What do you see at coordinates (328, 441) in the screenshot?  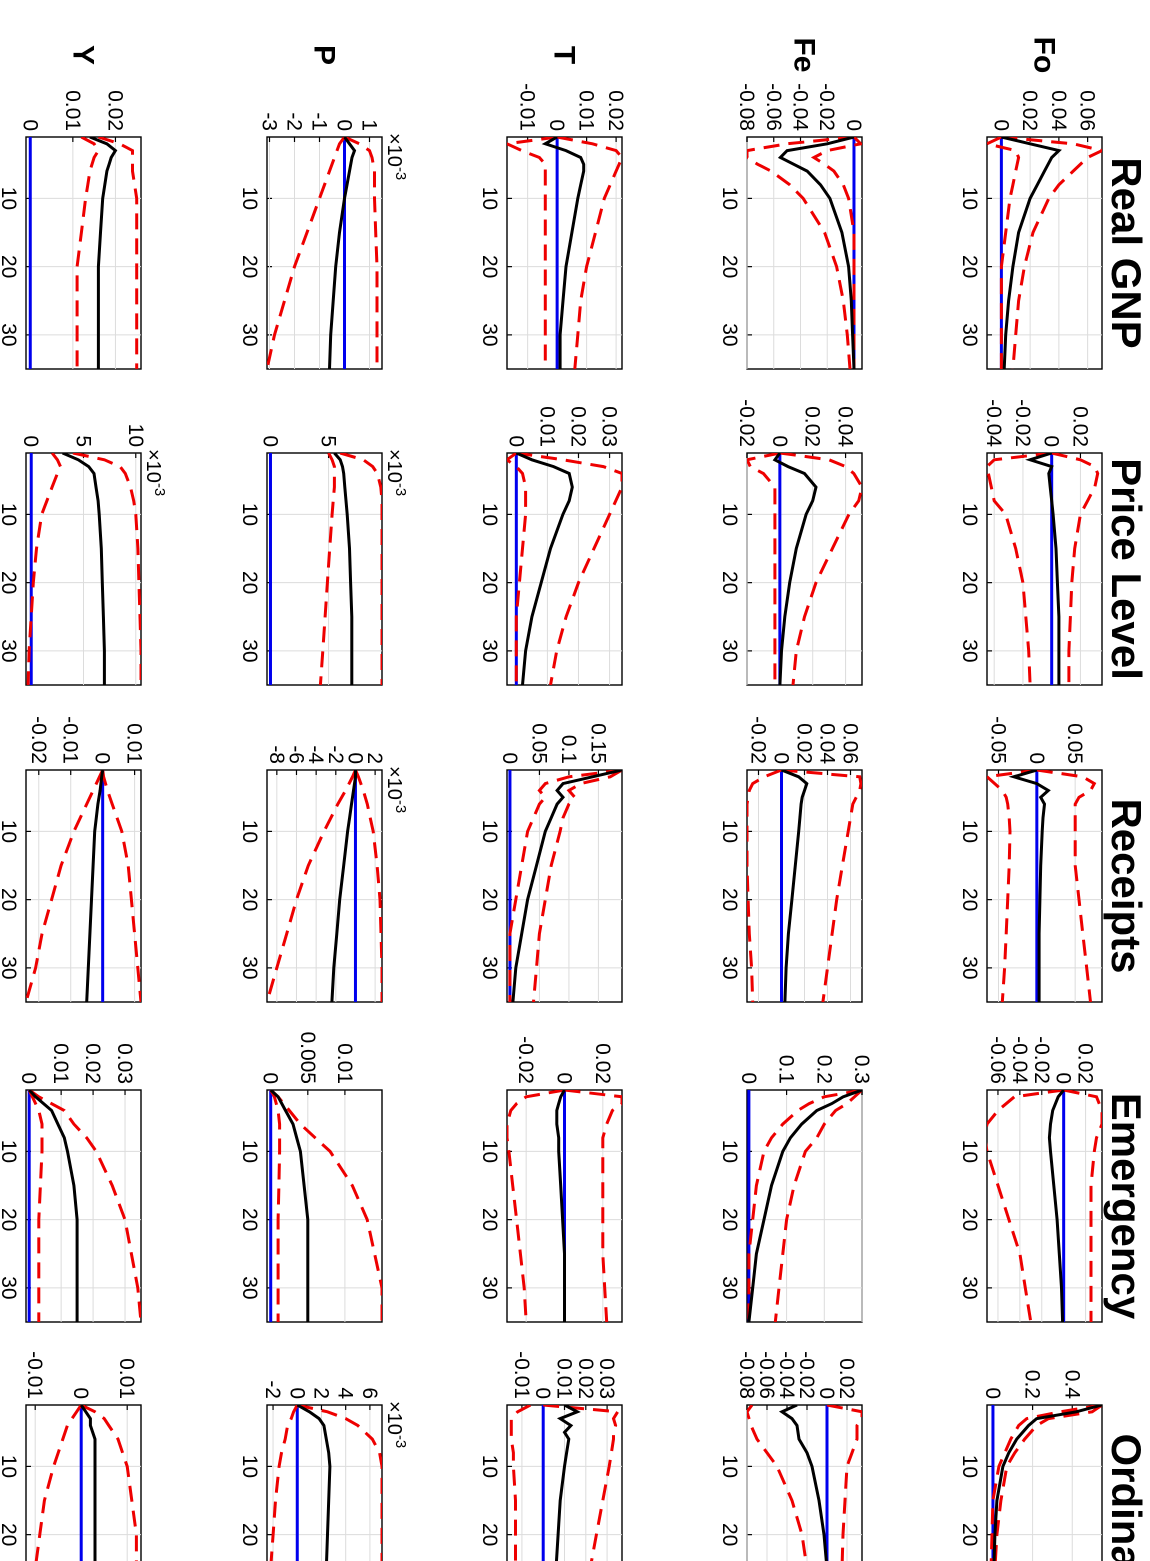 I see `y-tick-label: 5` at bounding box center [328, 441].